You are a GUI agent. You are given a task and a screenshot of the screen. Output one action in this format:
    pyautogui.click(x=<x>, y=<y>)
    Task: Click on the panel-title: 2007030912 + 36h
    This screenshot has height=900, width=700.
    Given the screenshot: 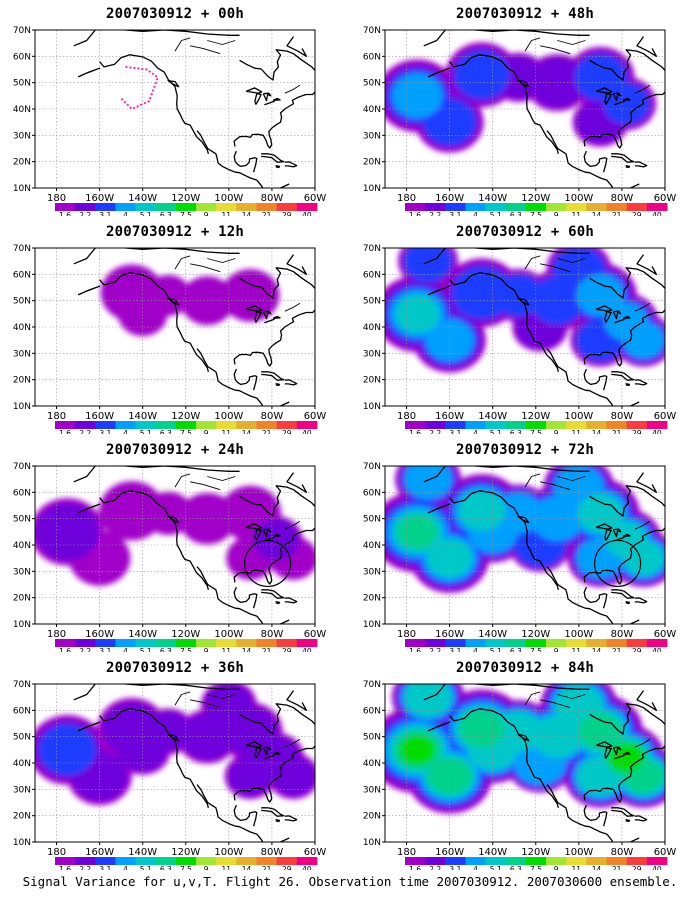 What is the action you would take?
    pyautogui.click(x=175, y=668)
    